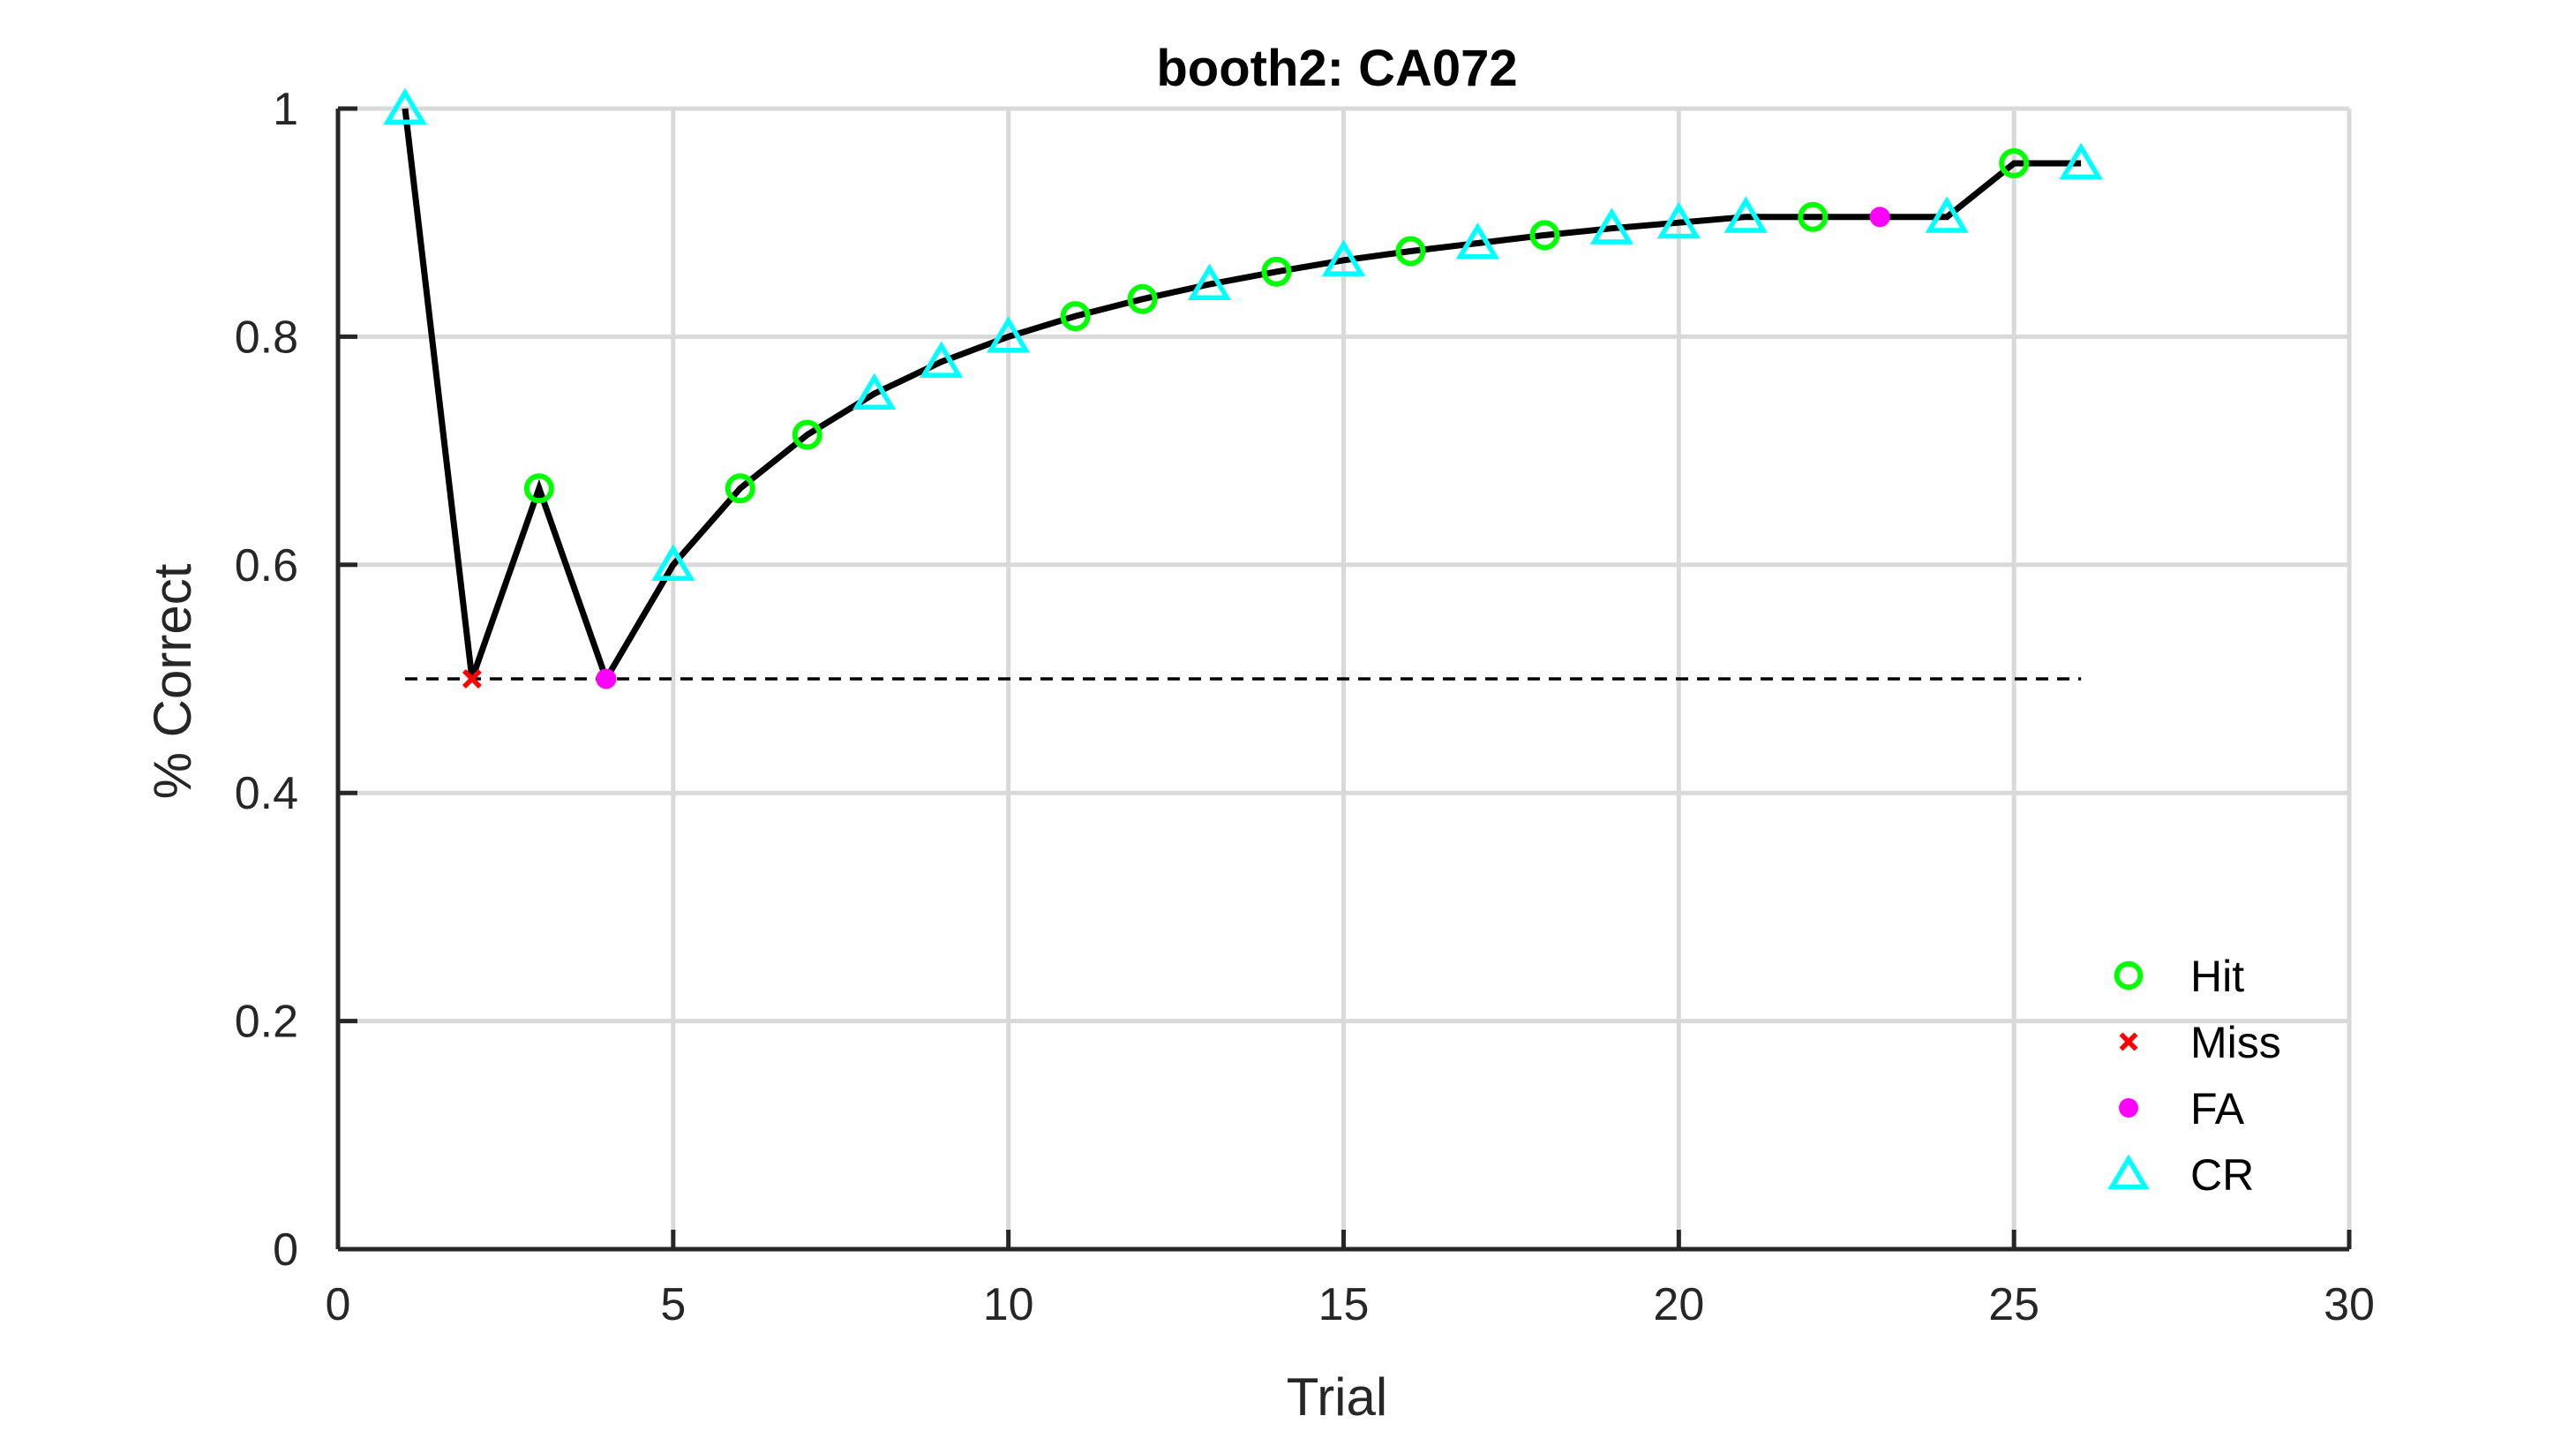  I want to click on x-tick-label: 30, so click(2349, 1304).